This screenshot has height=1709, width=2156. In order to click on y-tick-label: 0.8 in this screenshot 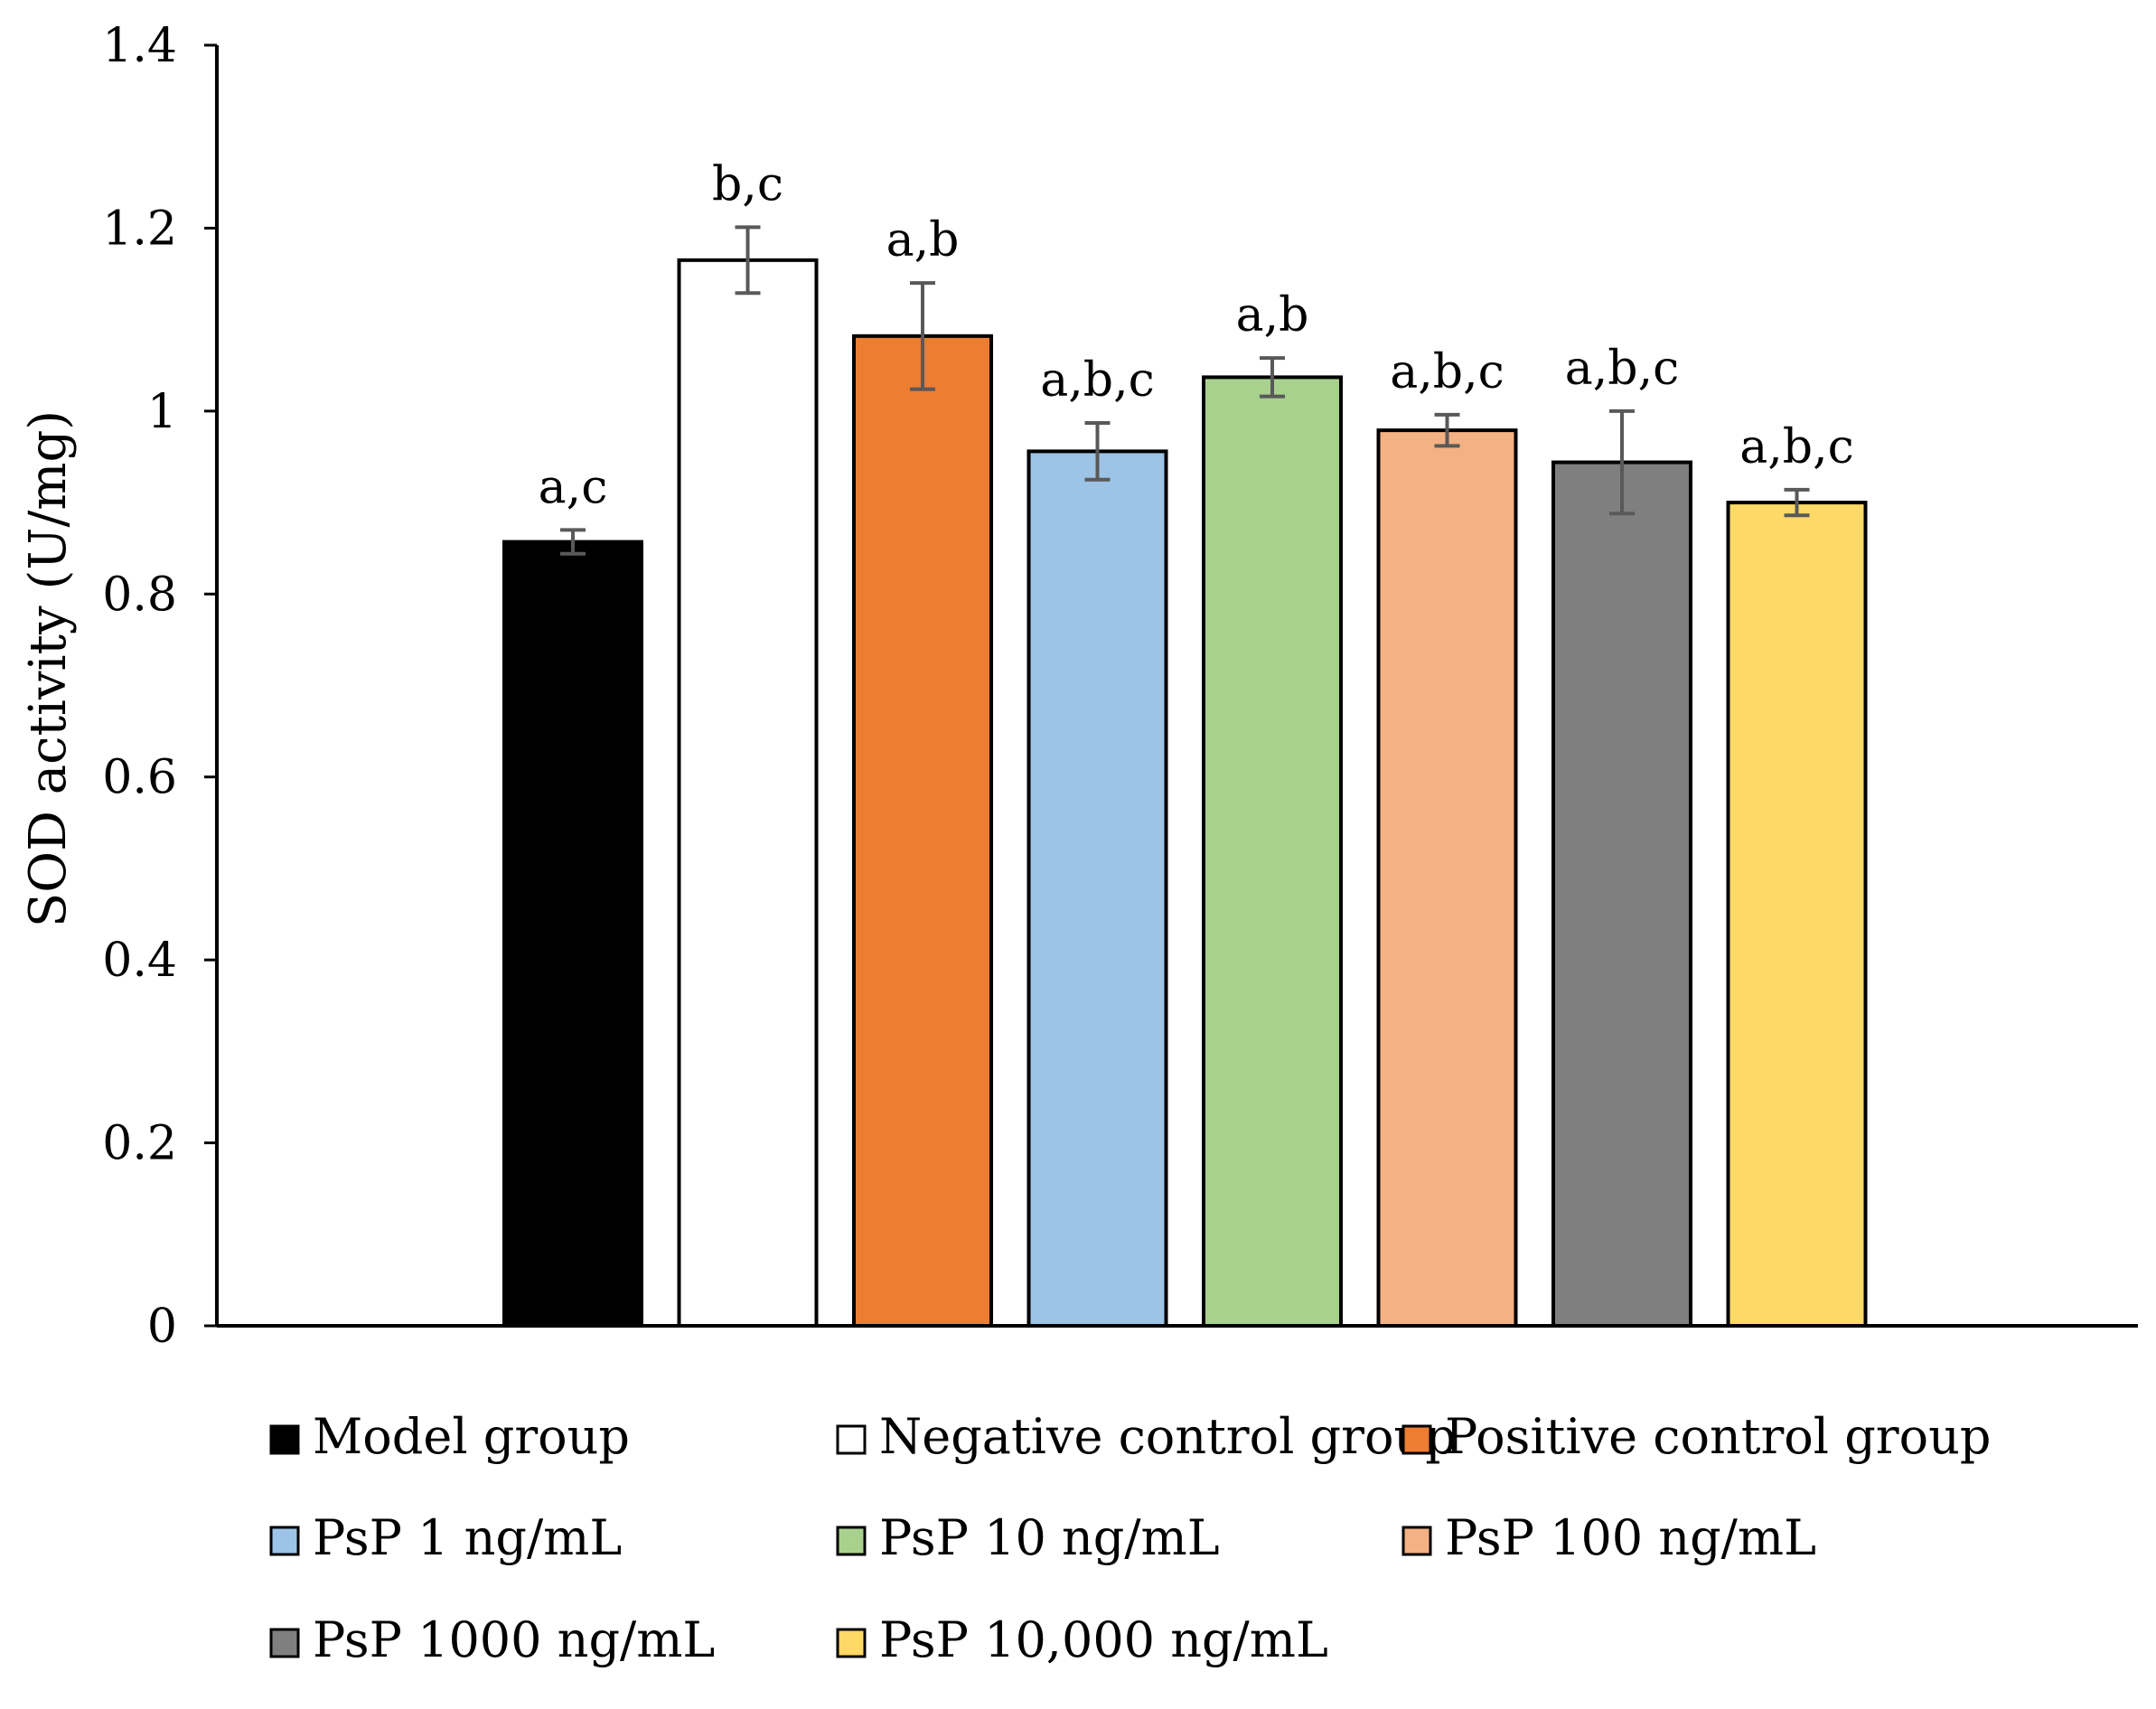, I will do `click(139, 595)`.